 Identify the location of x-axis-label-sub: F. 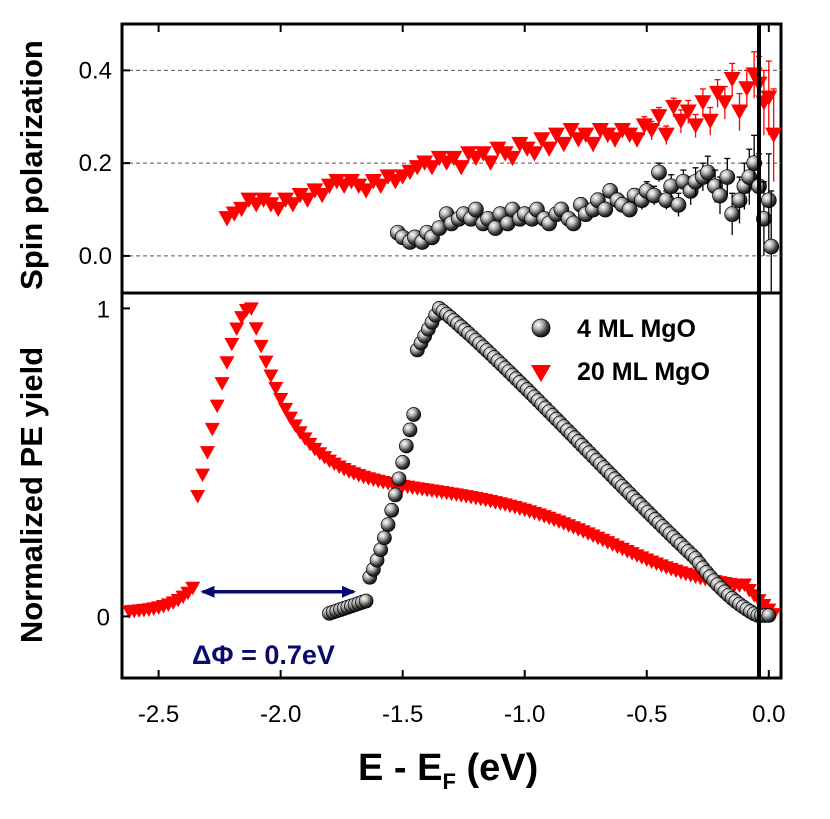
(448, 781).